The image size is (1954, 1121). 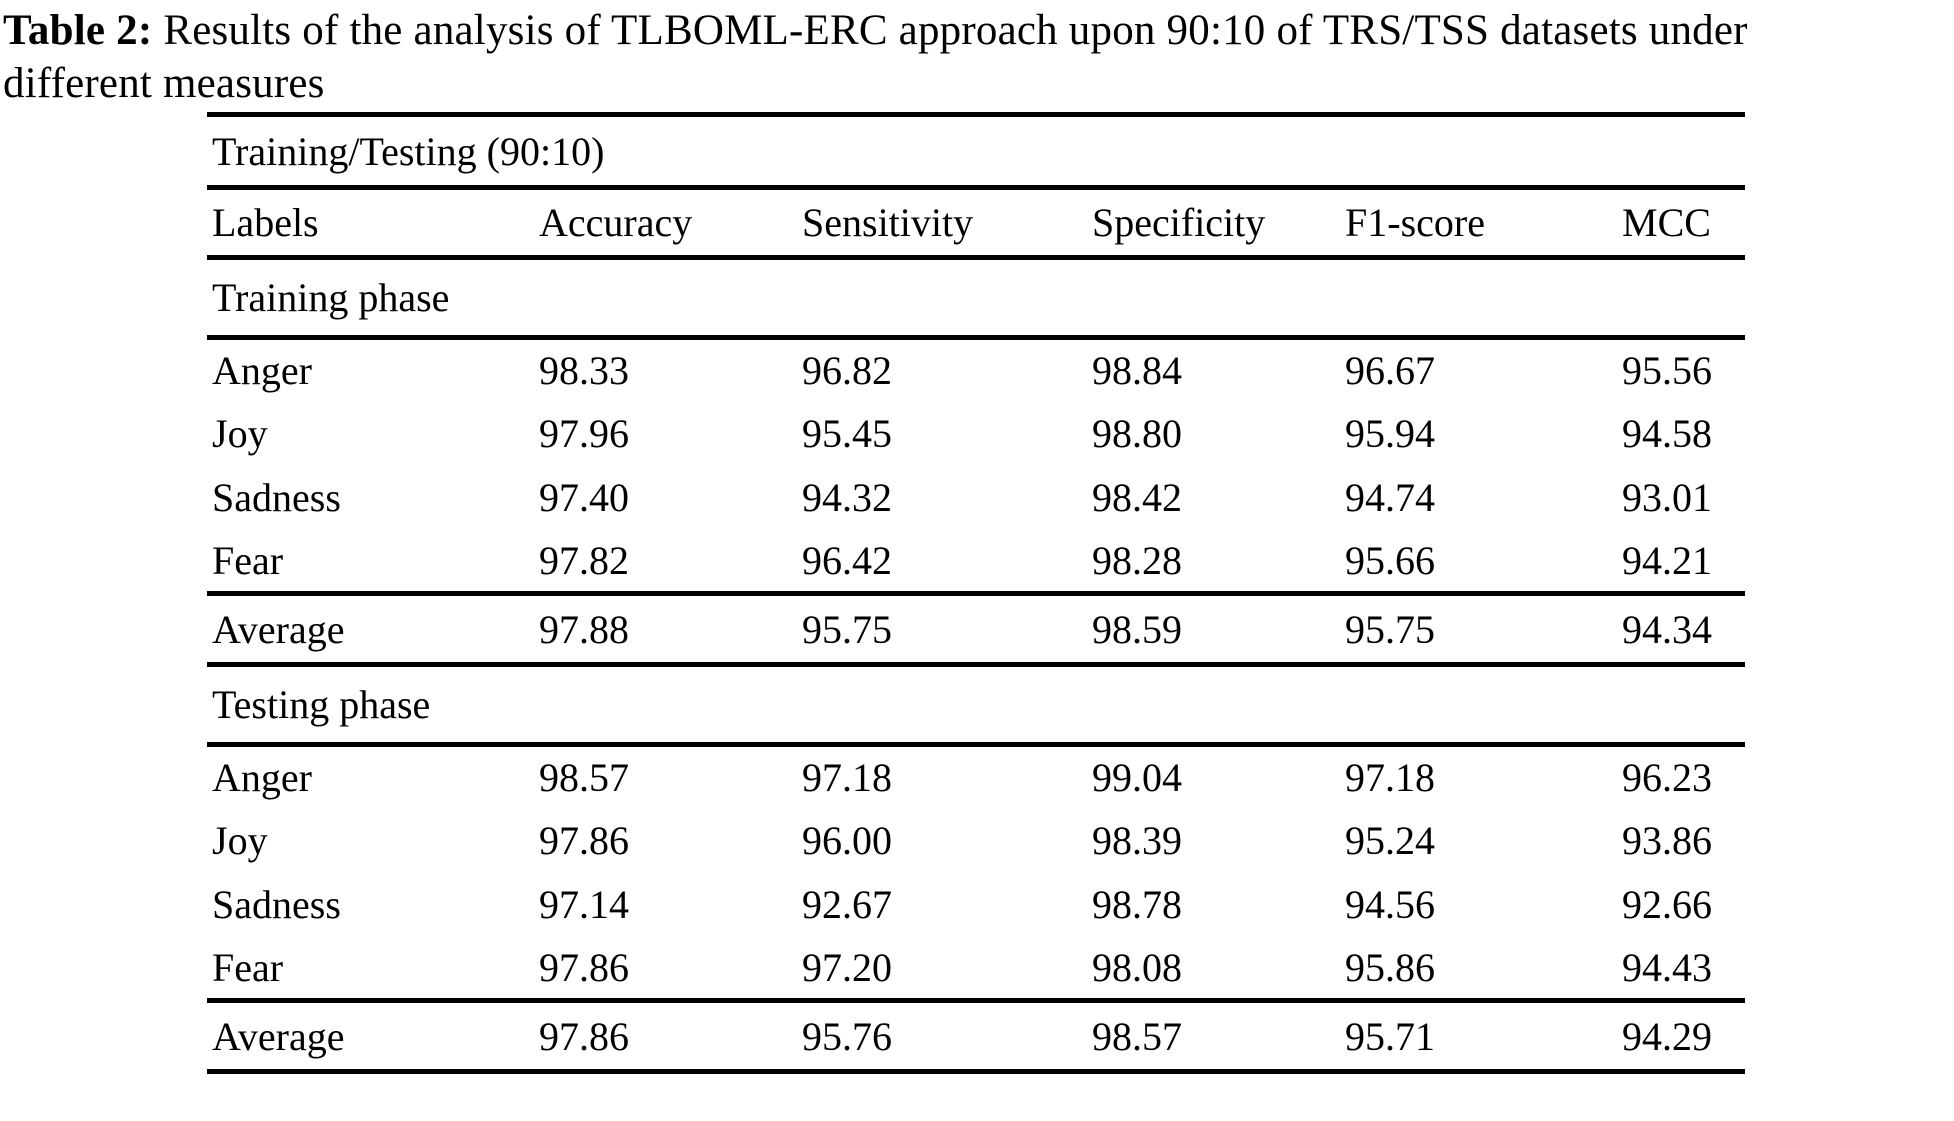 What do you see at coordinates (1137, 904) in the screenshot?
I see `metric-value: 98.78` at bounding box center [1137, 904].